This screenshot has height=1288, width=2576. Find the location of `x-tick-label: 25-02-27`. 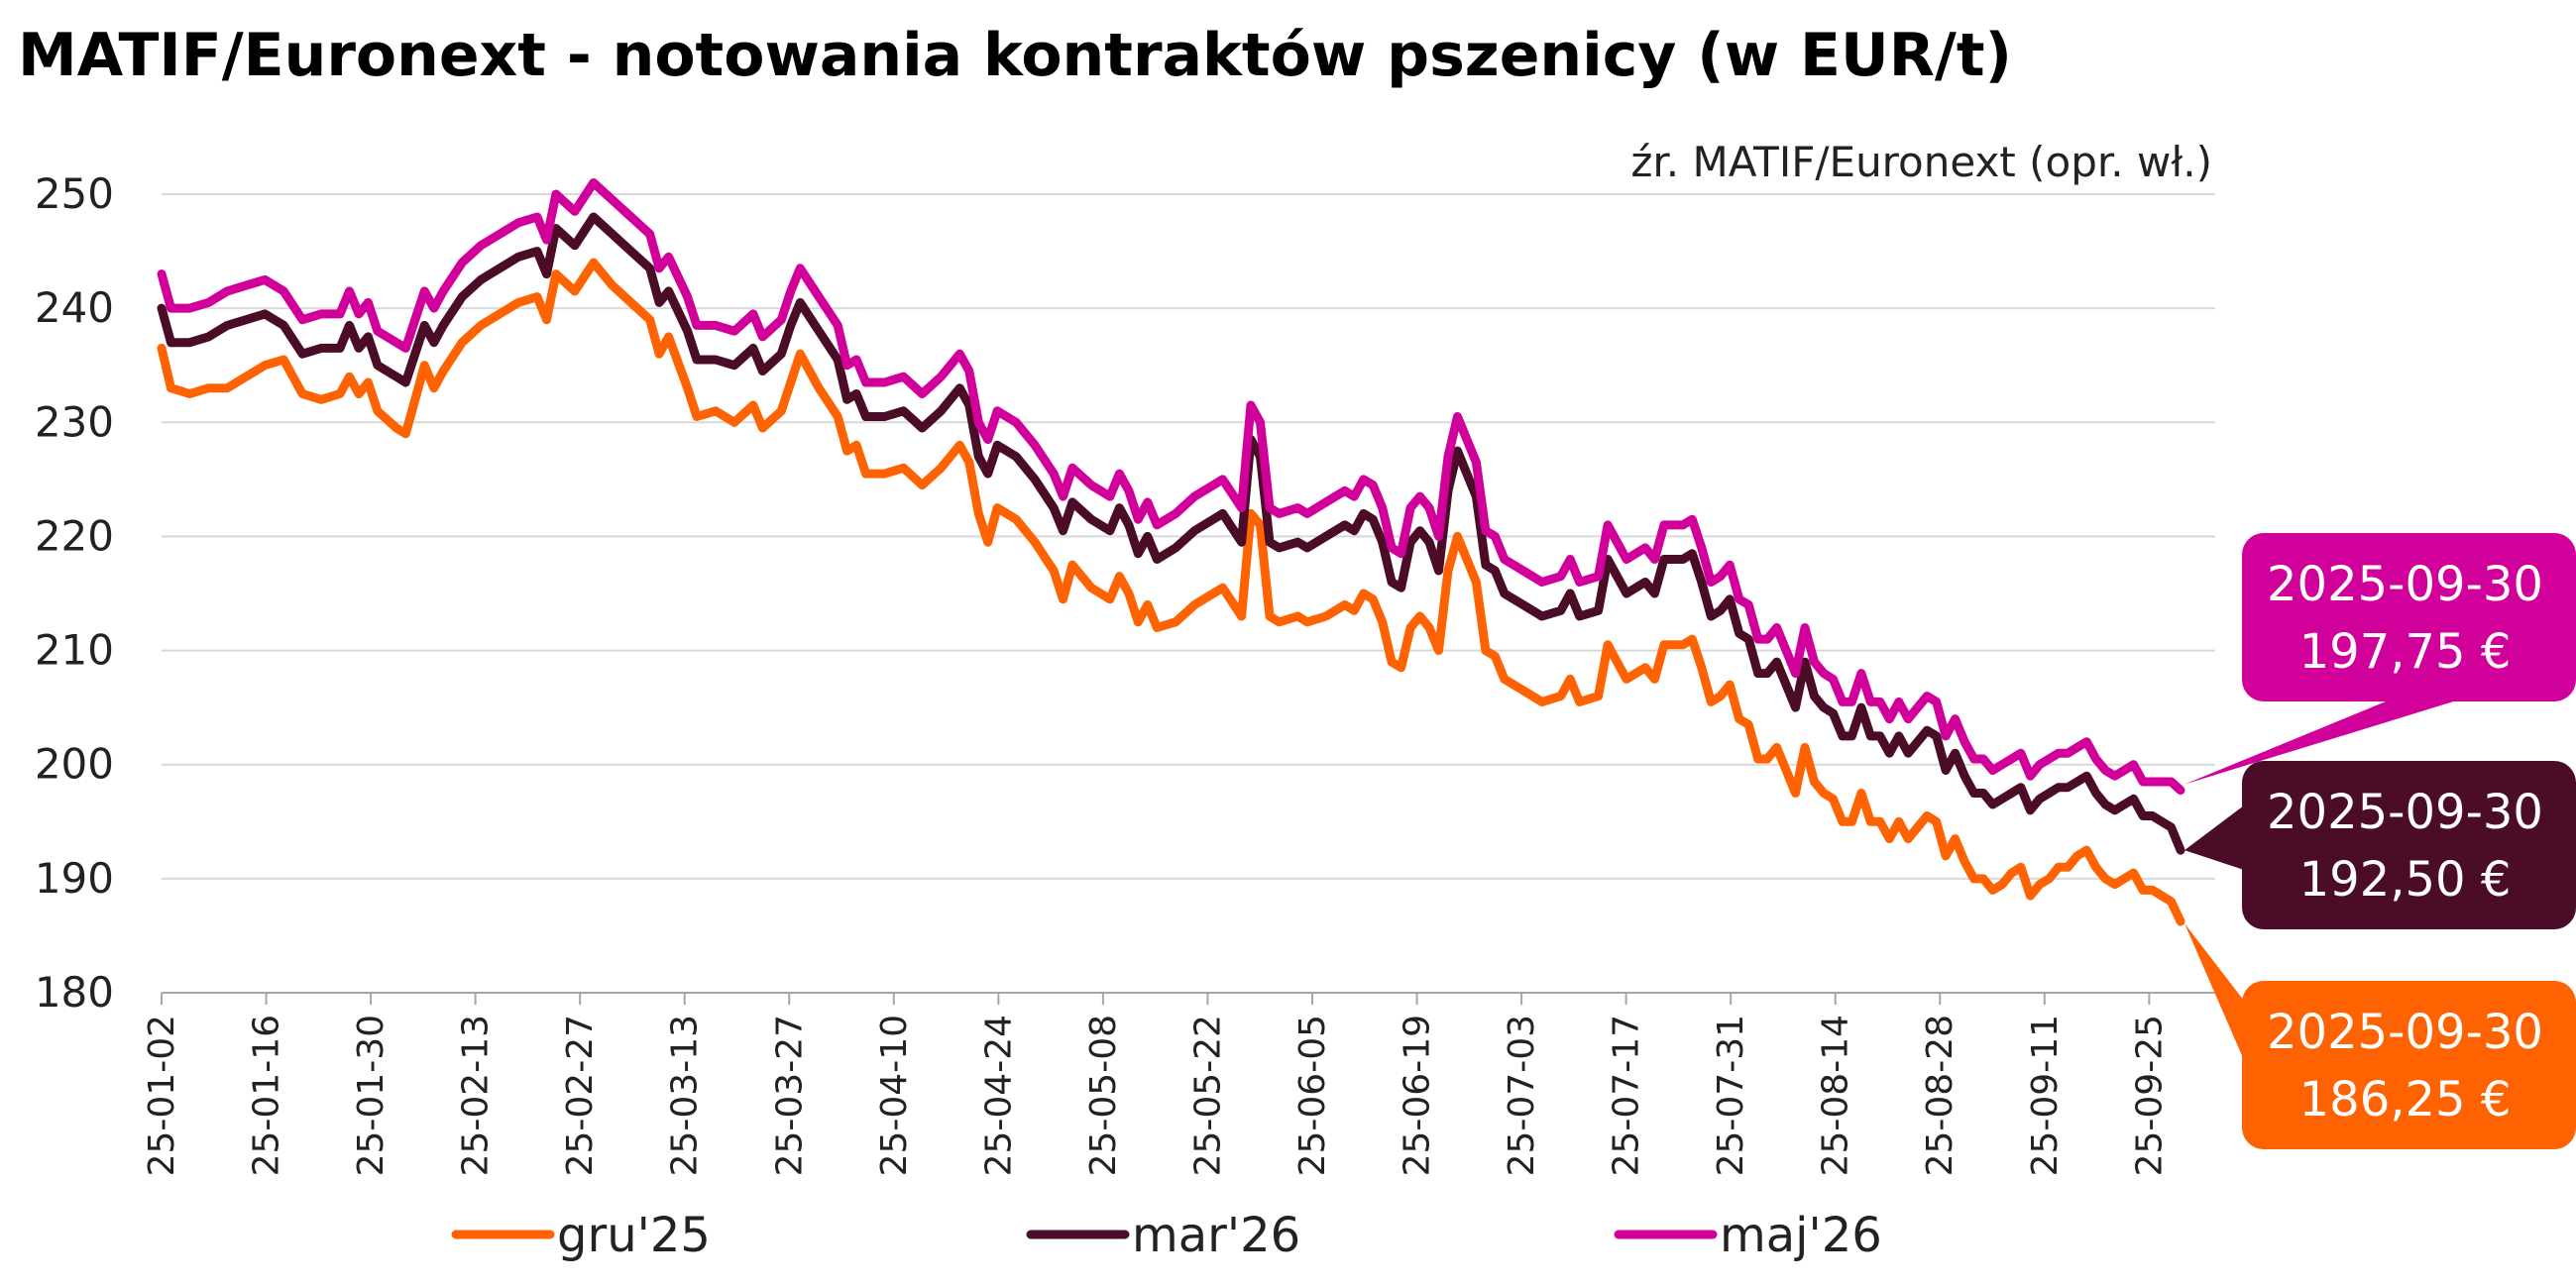

x-tick-label: 25-02-27 is located at coordinates (580, 1095).